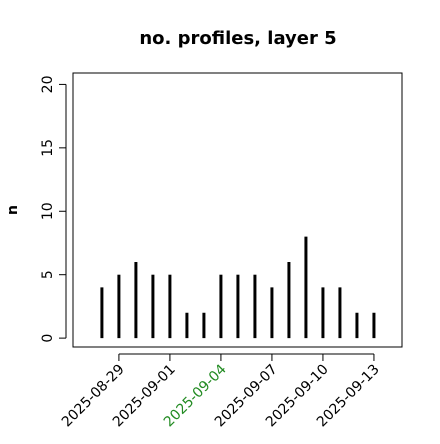 The image size is (440, 444). I want to click on chart-title: no. profiles, layer 5, so click(237, 38).